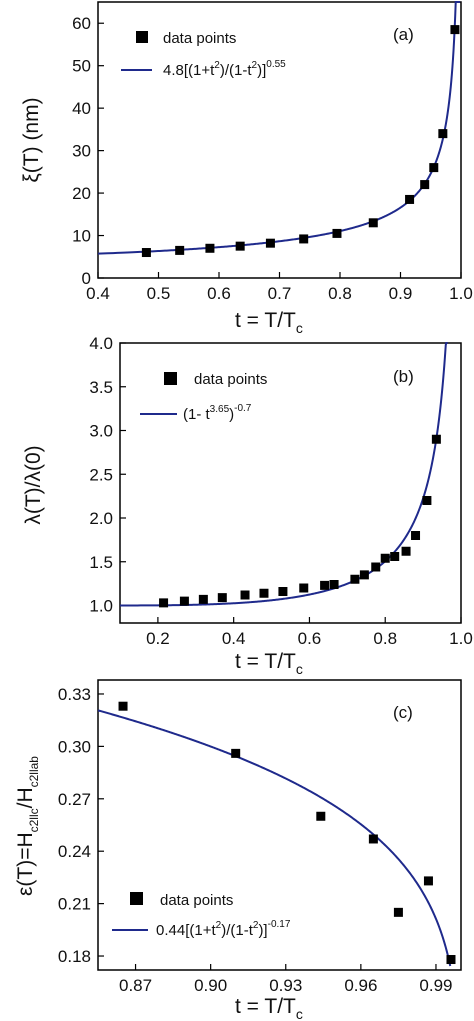  What do you see at coordinates (196, 900) in the screenshot?
I see `panel-c-legend-points-label: data points` at bounding box center [196, 900].